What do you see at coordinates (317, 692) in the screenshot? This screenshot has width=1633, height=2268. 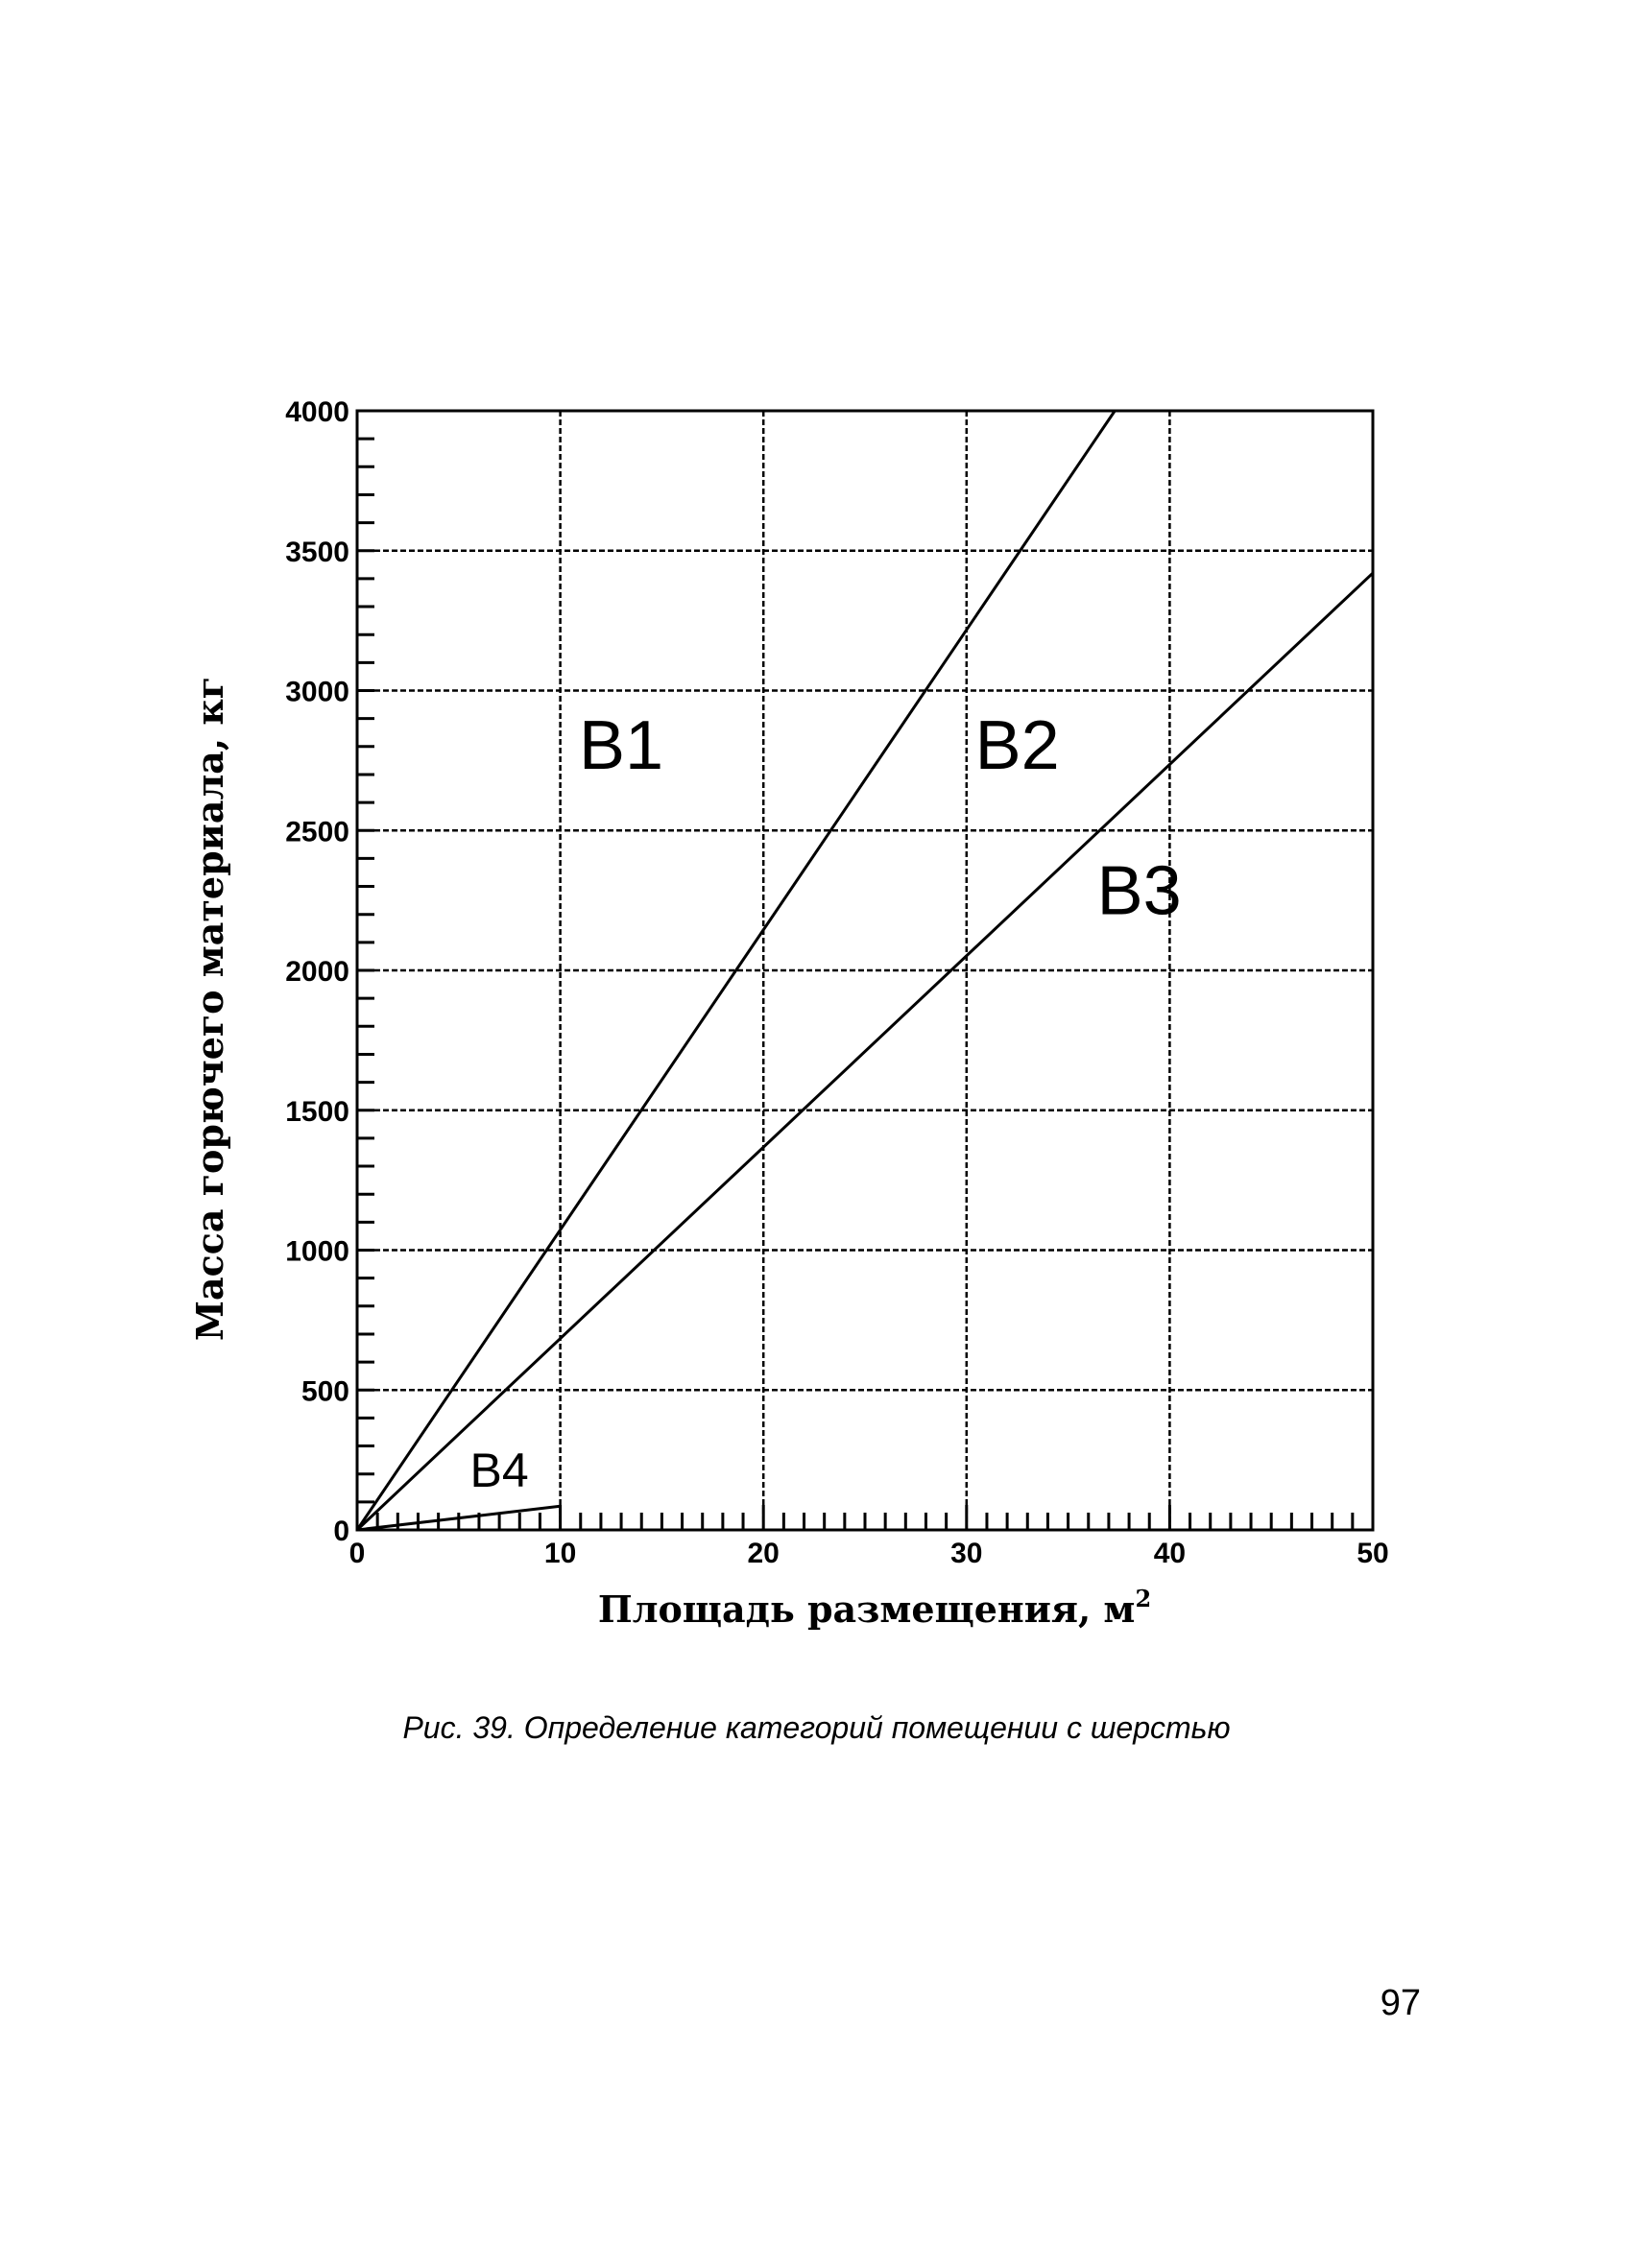 I see `y-tick-label-6: 3000` at bounding box center [317, 692].